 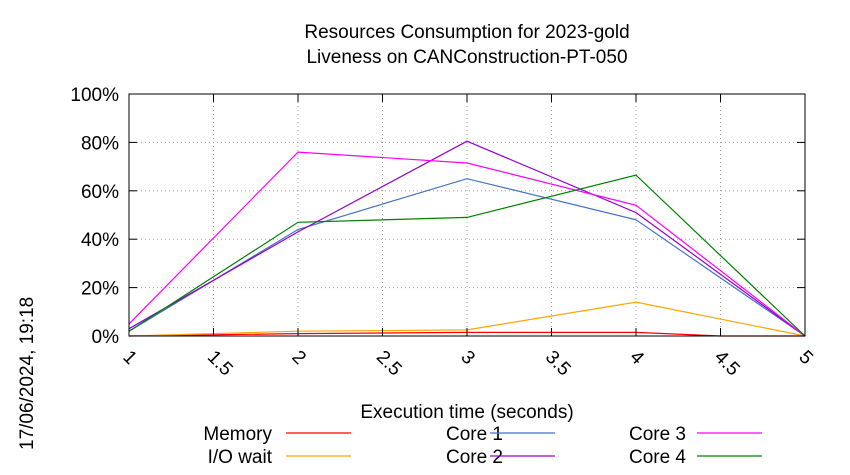 I want to click on x-tick-label: 1.5, so click(x=220, y=364).